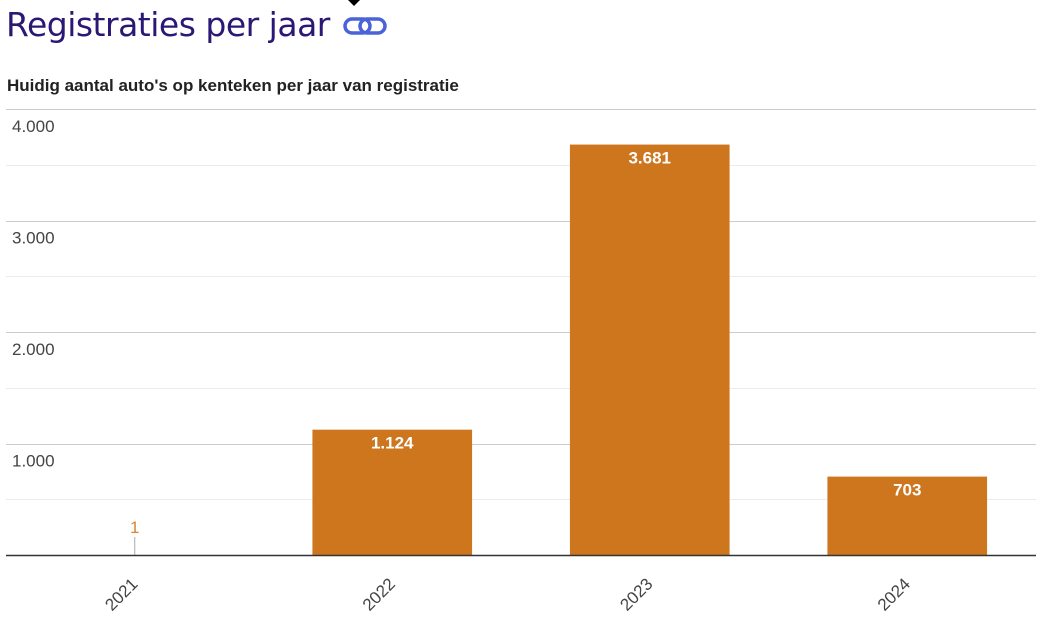 The height and width of the screenshot is (625, 1042). Describe the element at coordinates (134, 527) in the screenshot. I see `data-label: 1` at that location.